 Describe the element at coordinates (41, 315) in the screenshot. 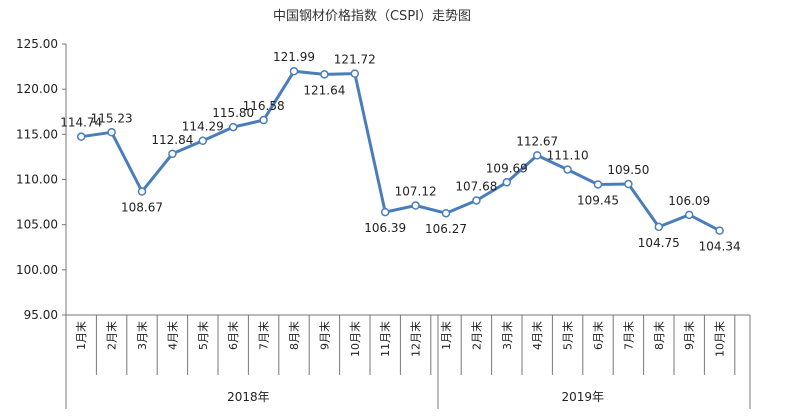

I see `y-tick-label: 95.00` at that location.